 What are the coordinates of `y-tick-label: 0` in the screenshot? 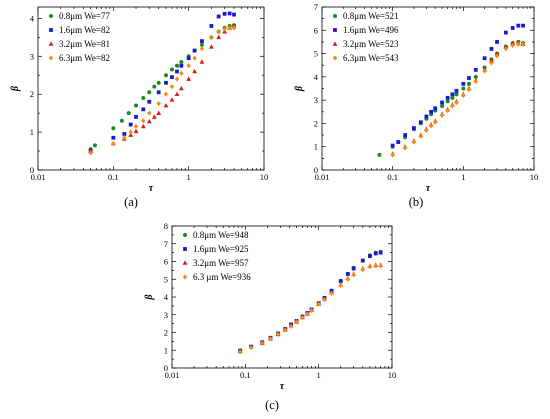 It's located at (316, 170).